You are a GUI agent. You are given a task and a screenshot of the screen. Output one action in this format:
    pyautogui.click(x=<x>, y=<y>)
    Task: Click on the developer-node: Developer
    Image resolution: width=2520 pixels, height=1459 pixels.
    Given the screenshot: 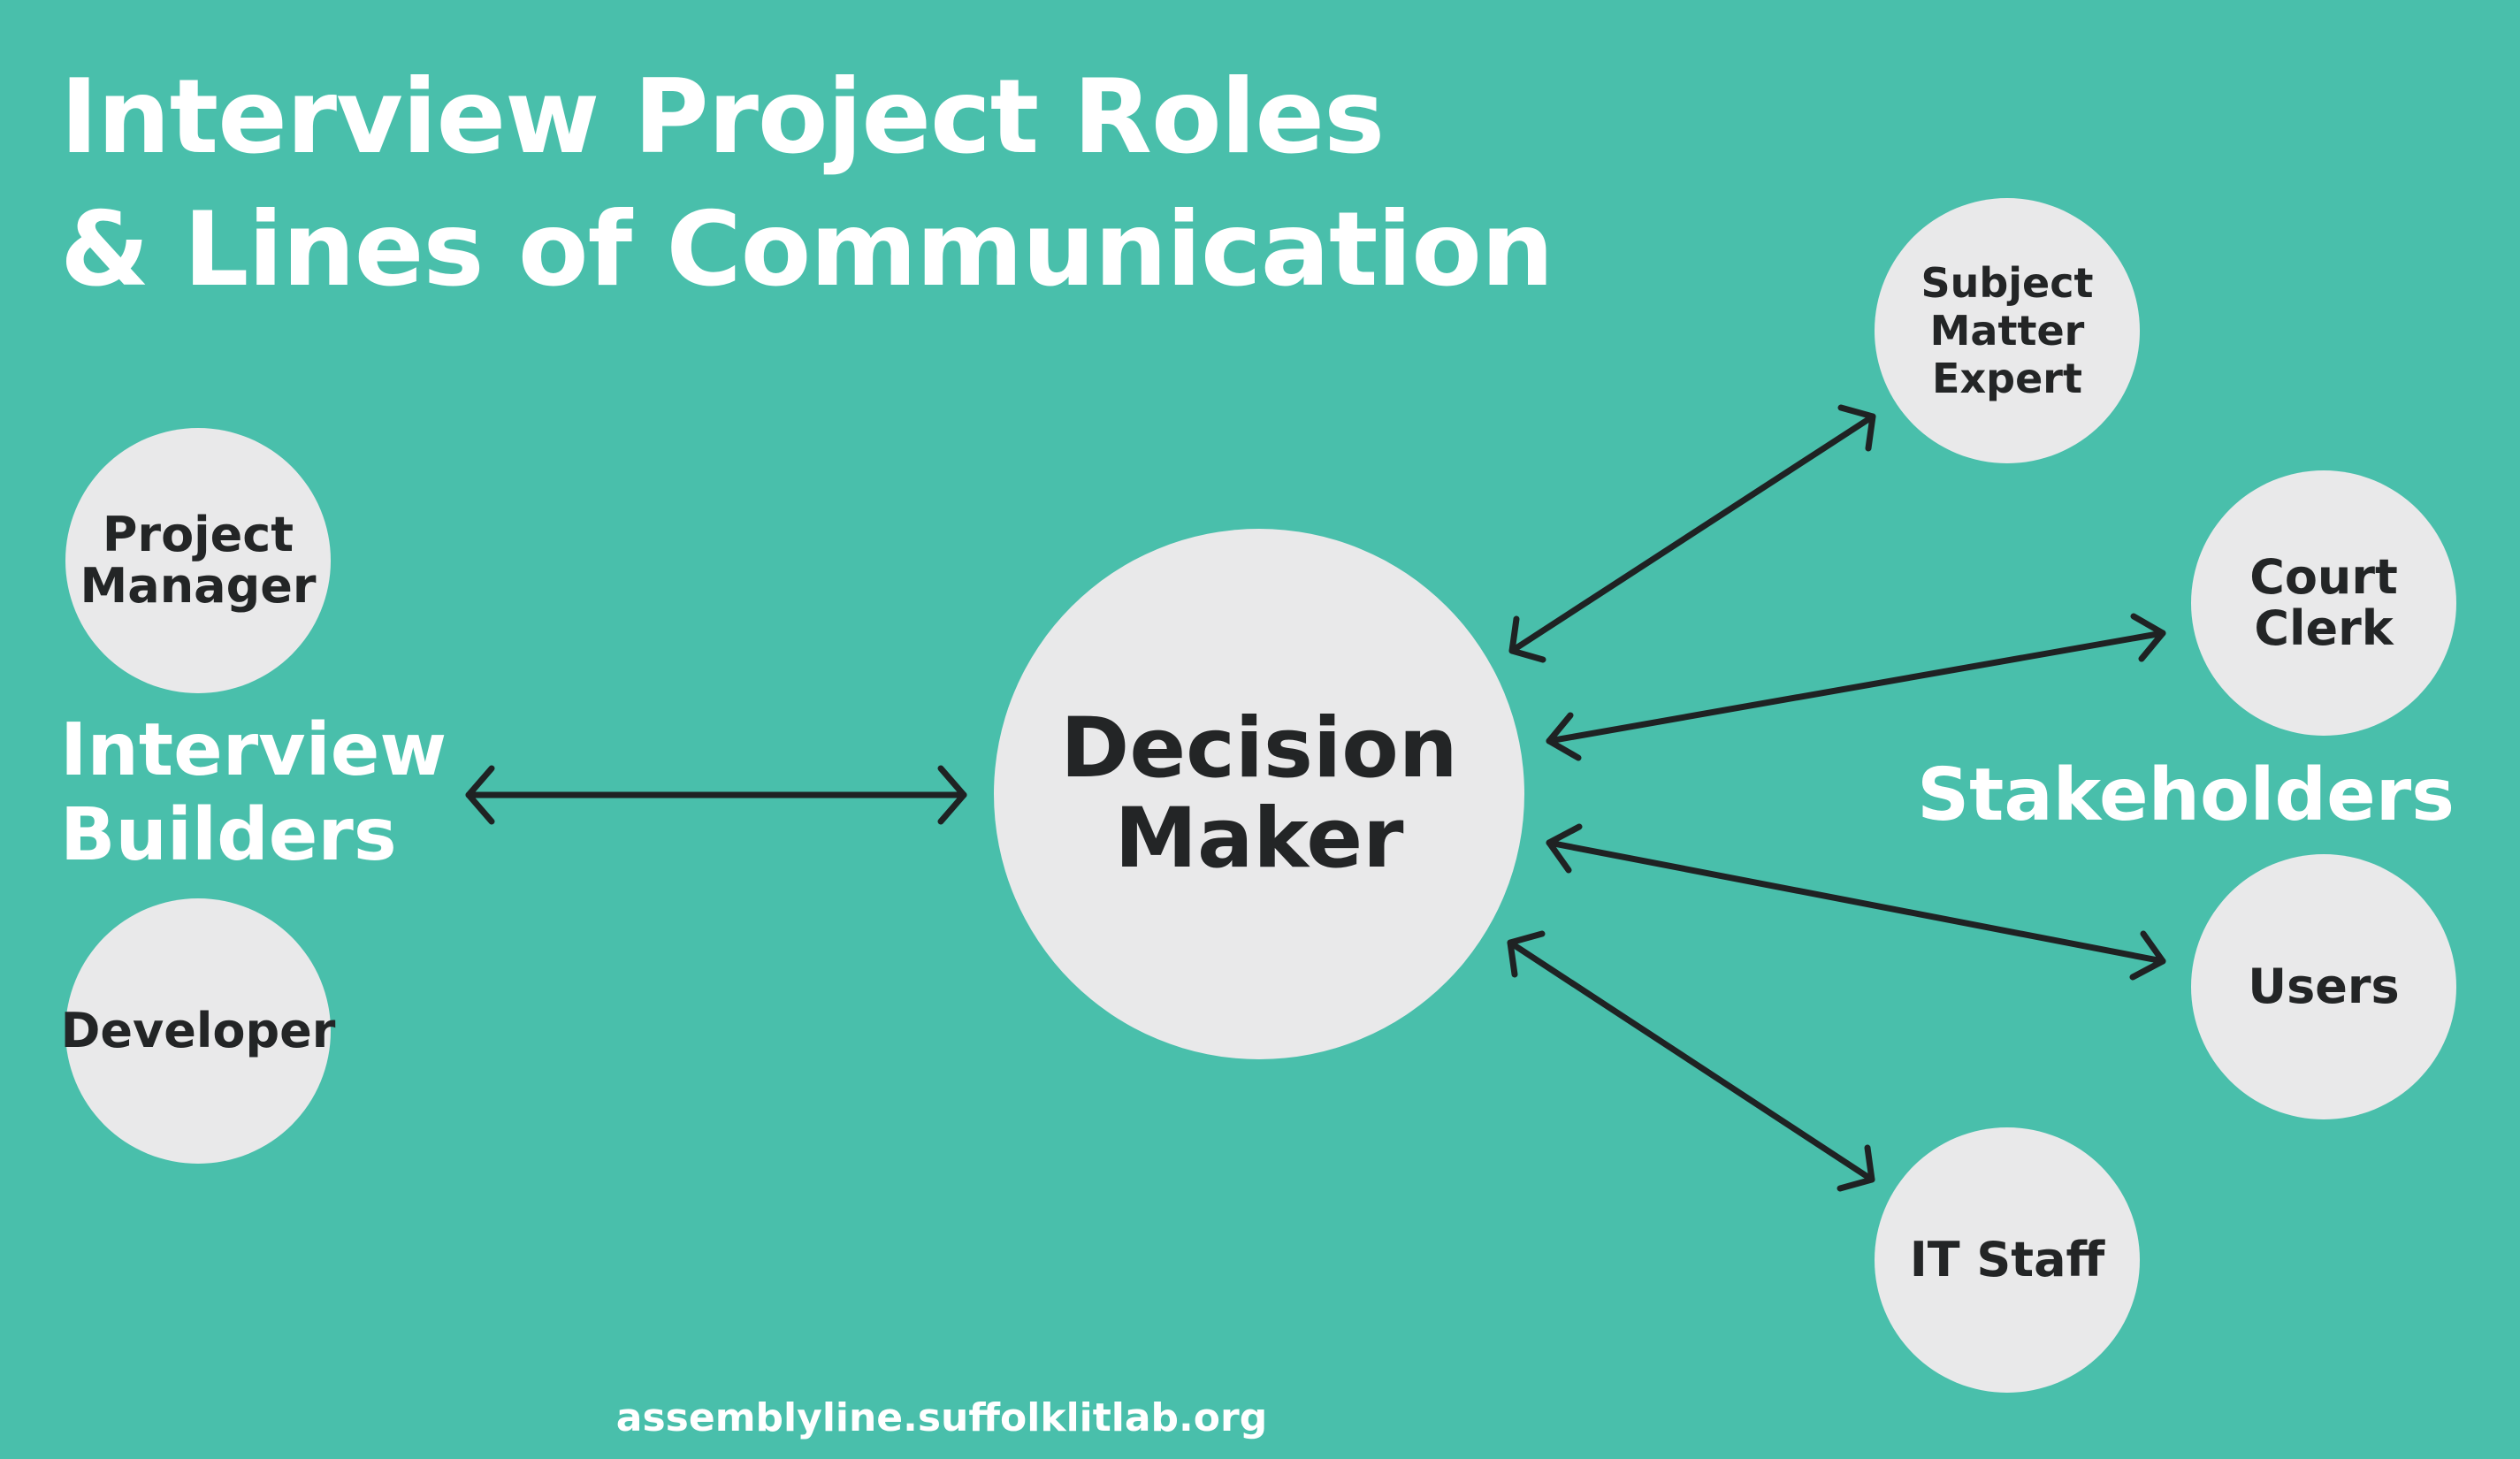 What is the action you would take?
    pyautogui.click(x=198, y=1031)
    